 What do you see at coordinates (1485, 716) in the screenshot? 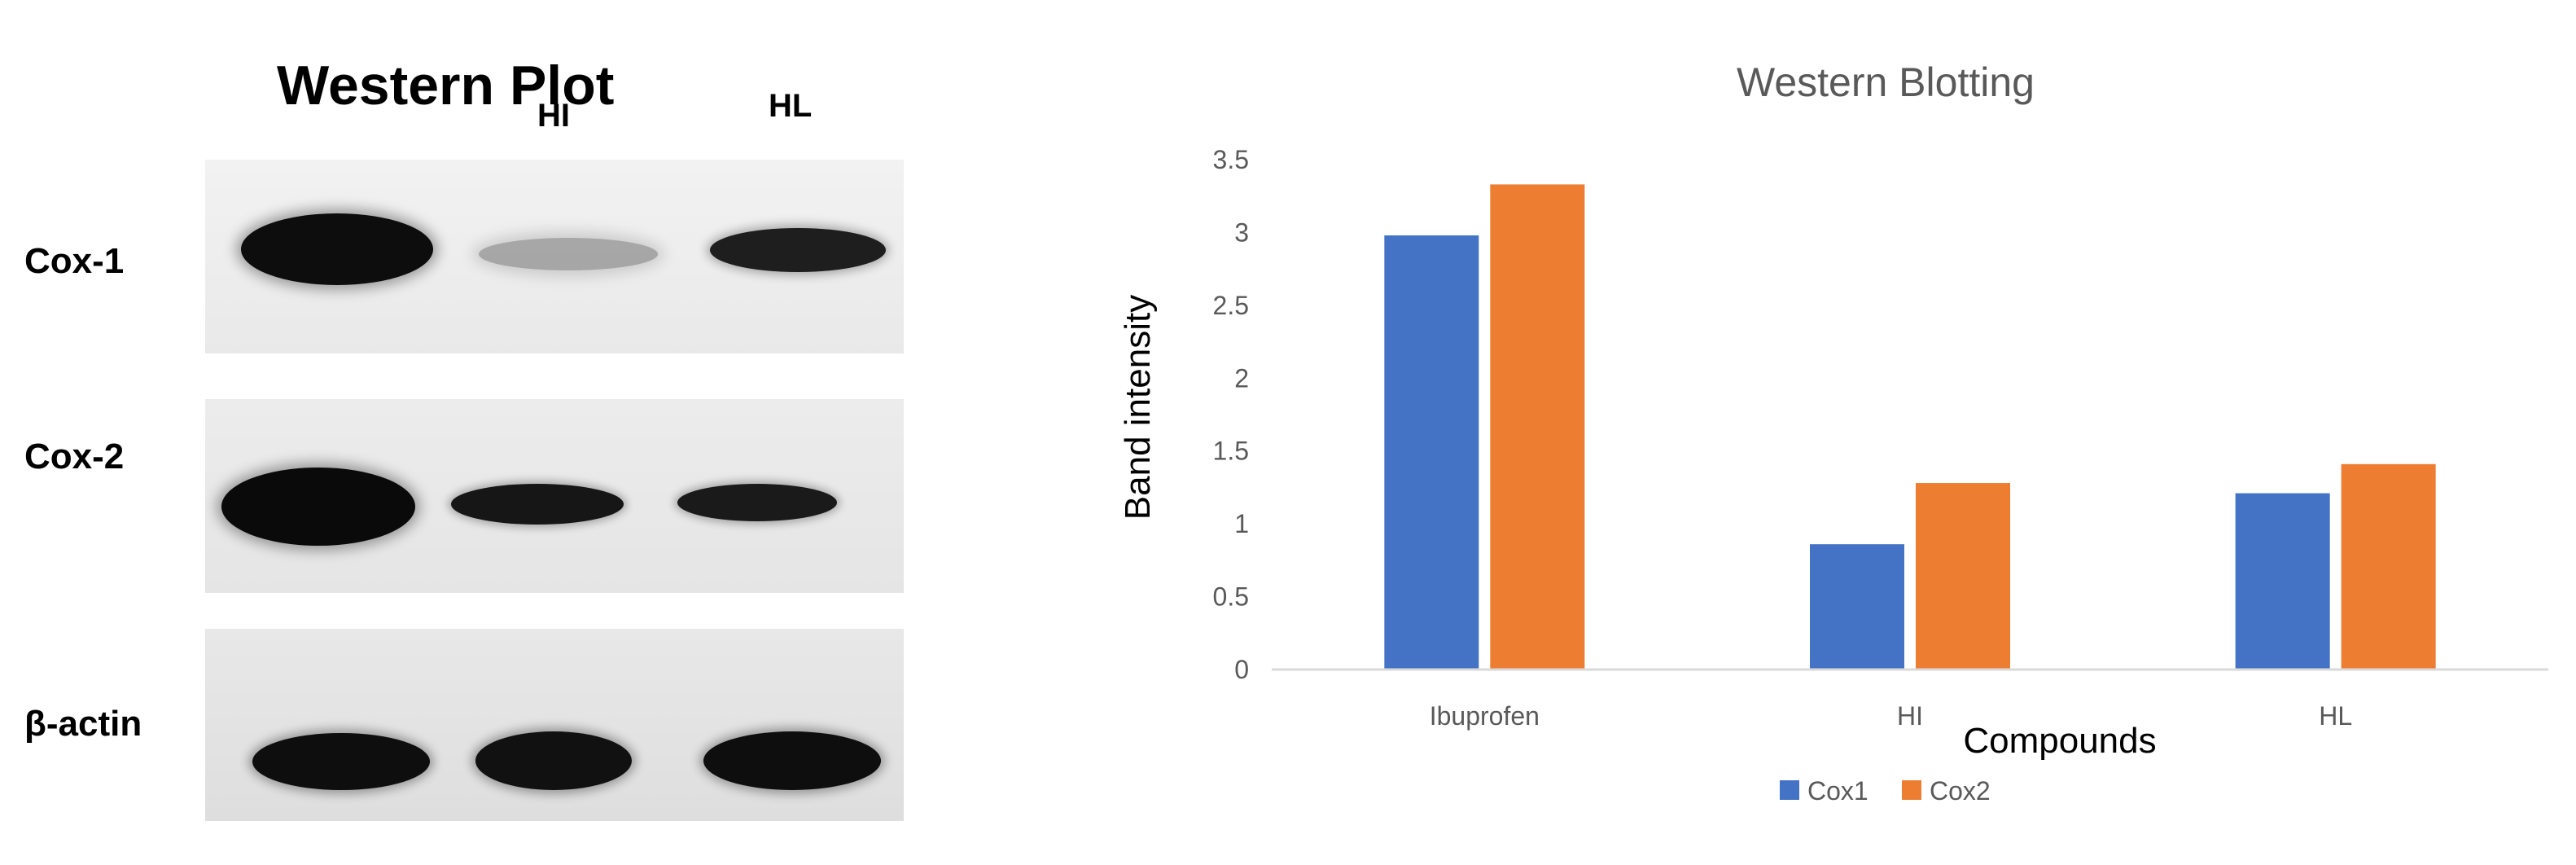
I see `category-label: Ibuprofen` at bounding box center [1485, 716].